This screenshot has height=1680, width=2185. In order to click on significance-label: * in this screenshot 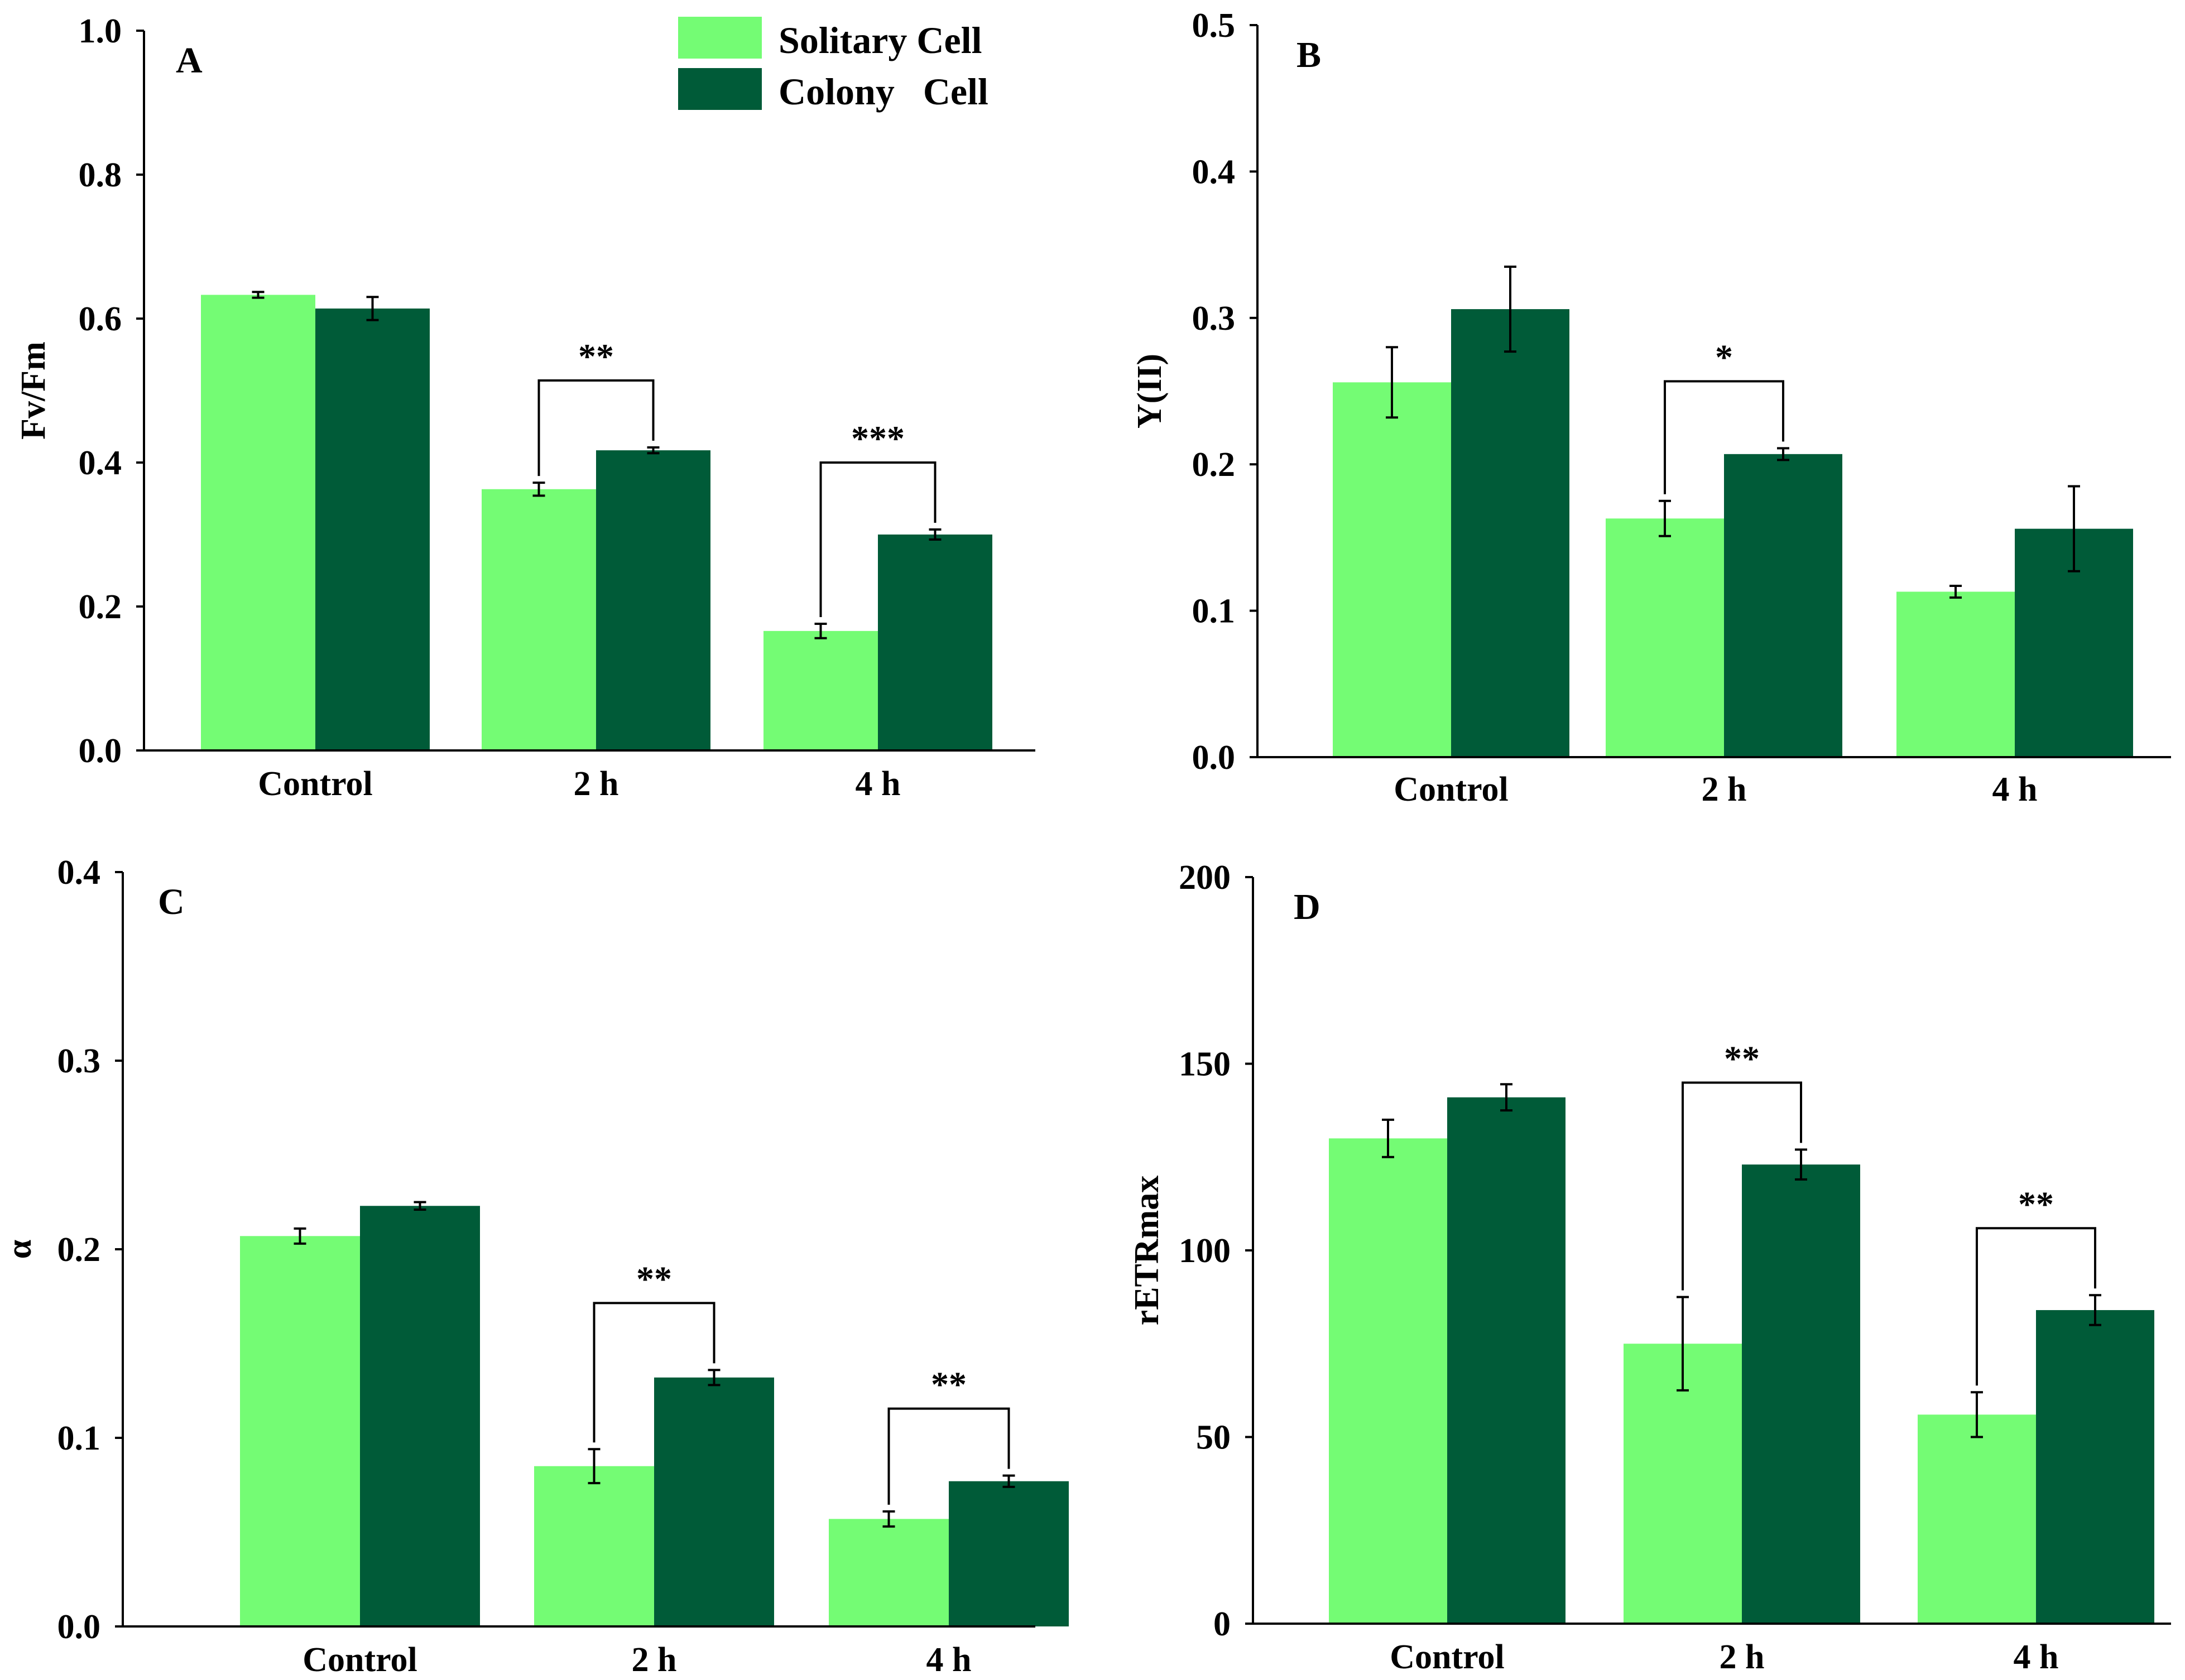, I will do `click(1724, 357)`.